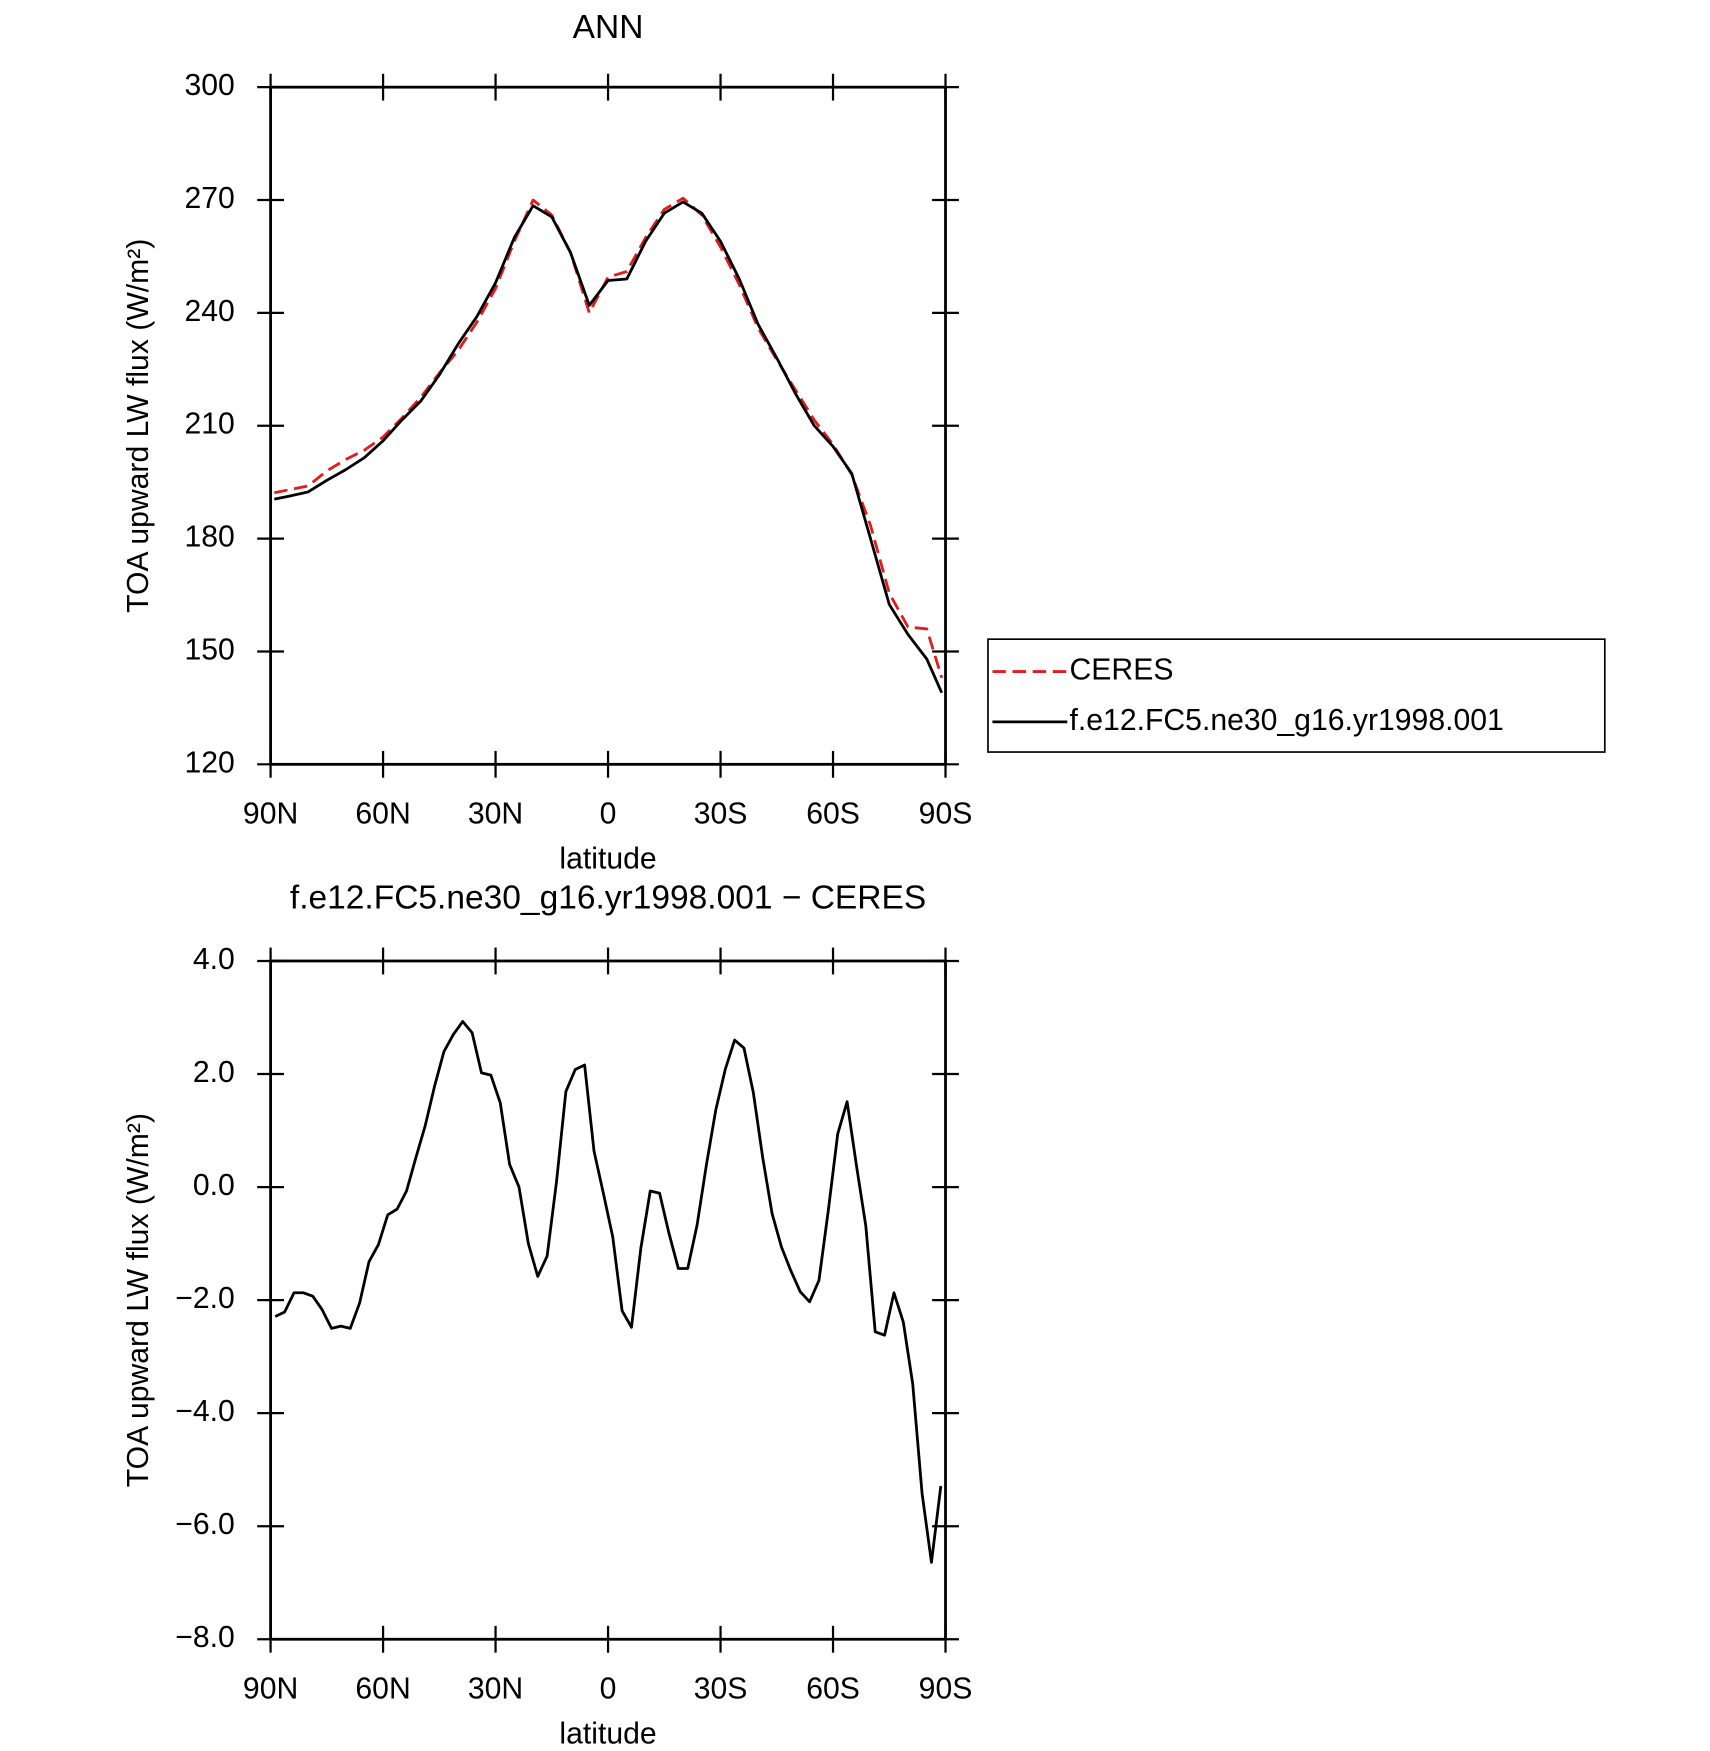 The height and width of the screenshot is (1751, 1710). Describe the element at coordinates (210, 424) in the screenshot. I see `y-tick-label: 210` at that location.